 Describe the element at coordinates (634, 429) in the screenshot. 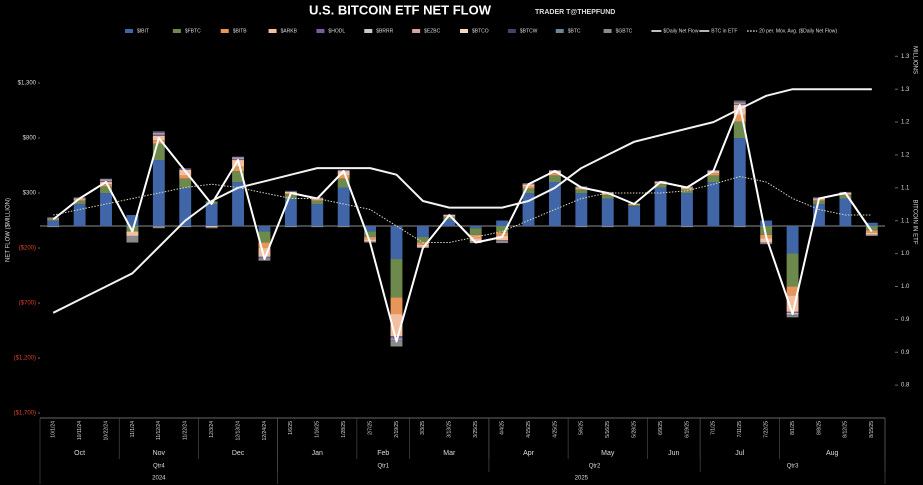

I see `x-tick-label: 5/28/25` at that location.